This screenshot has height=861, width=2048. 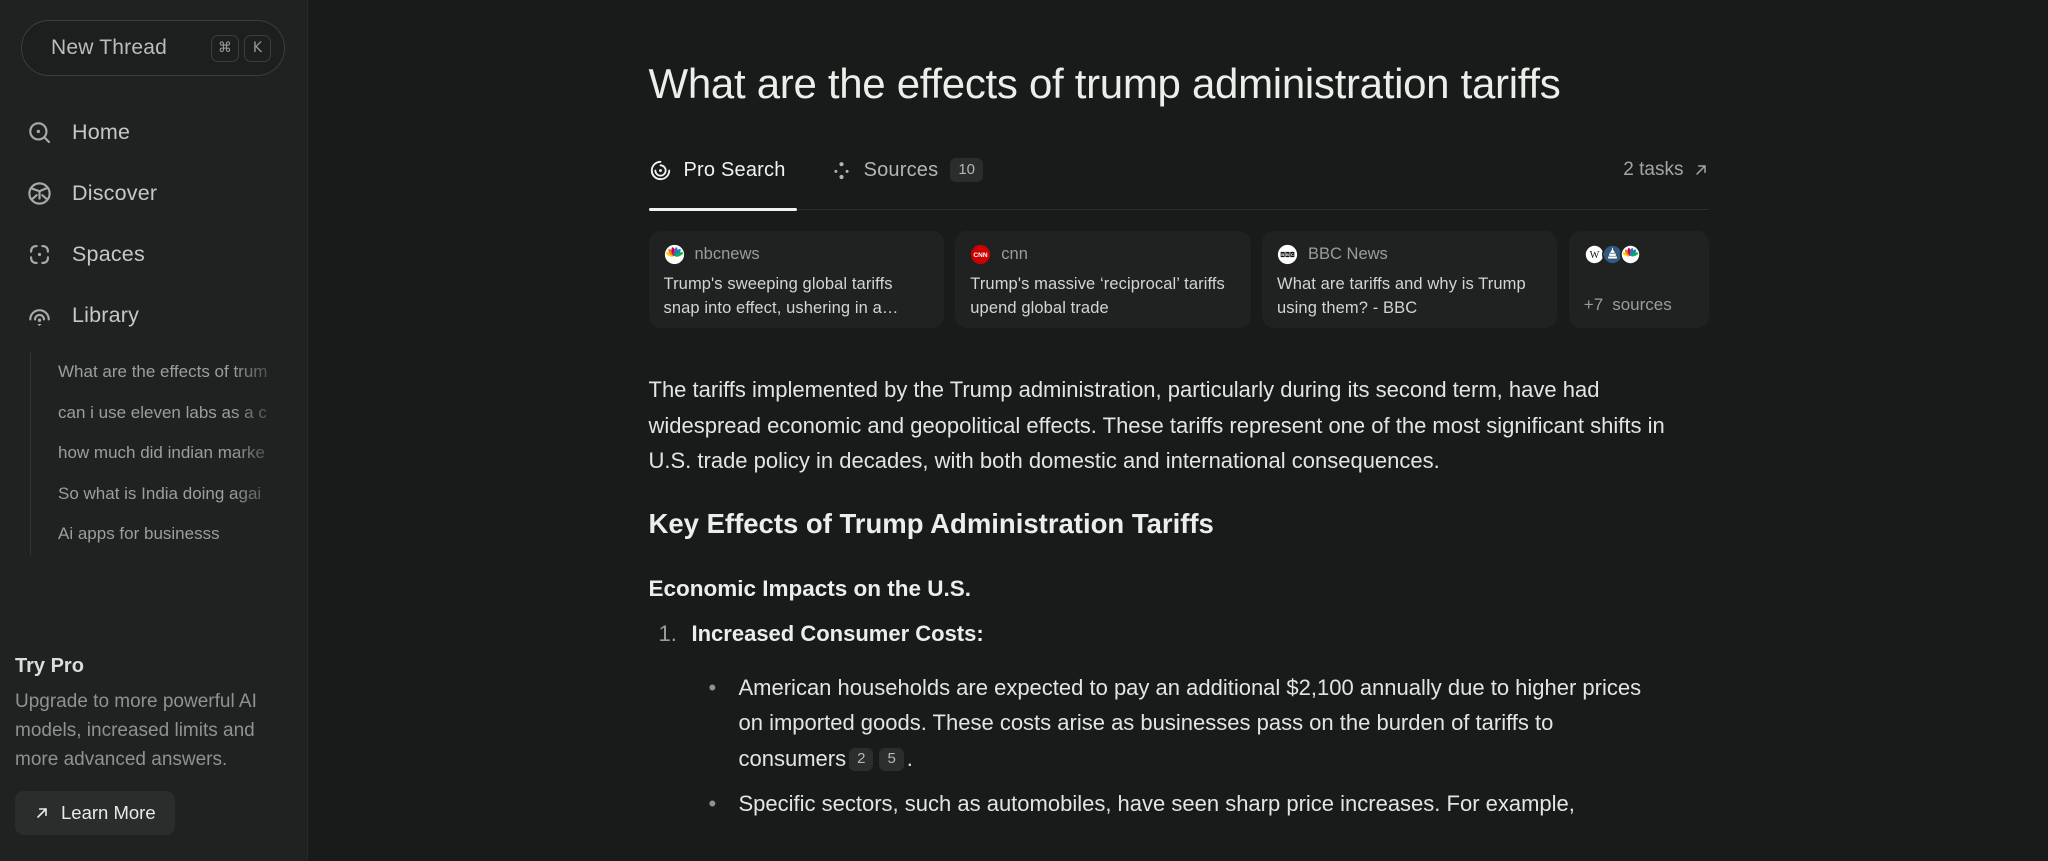 I want to click on more-sources-count: +7, so click(x=1593, y=304).